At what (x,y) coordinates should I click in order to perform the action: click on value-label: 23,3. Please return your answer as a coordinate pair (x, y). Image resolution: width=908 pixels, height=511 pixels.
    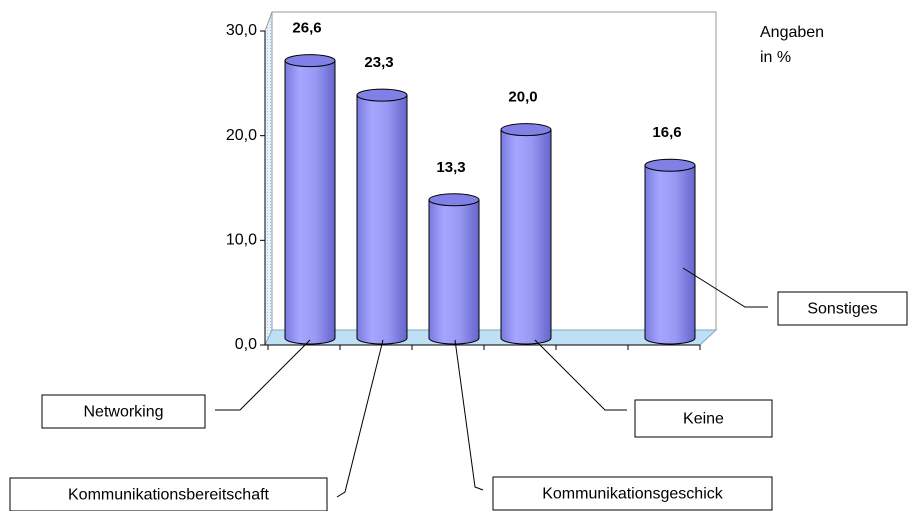
    Looking at the image, I should click on (378, 62).